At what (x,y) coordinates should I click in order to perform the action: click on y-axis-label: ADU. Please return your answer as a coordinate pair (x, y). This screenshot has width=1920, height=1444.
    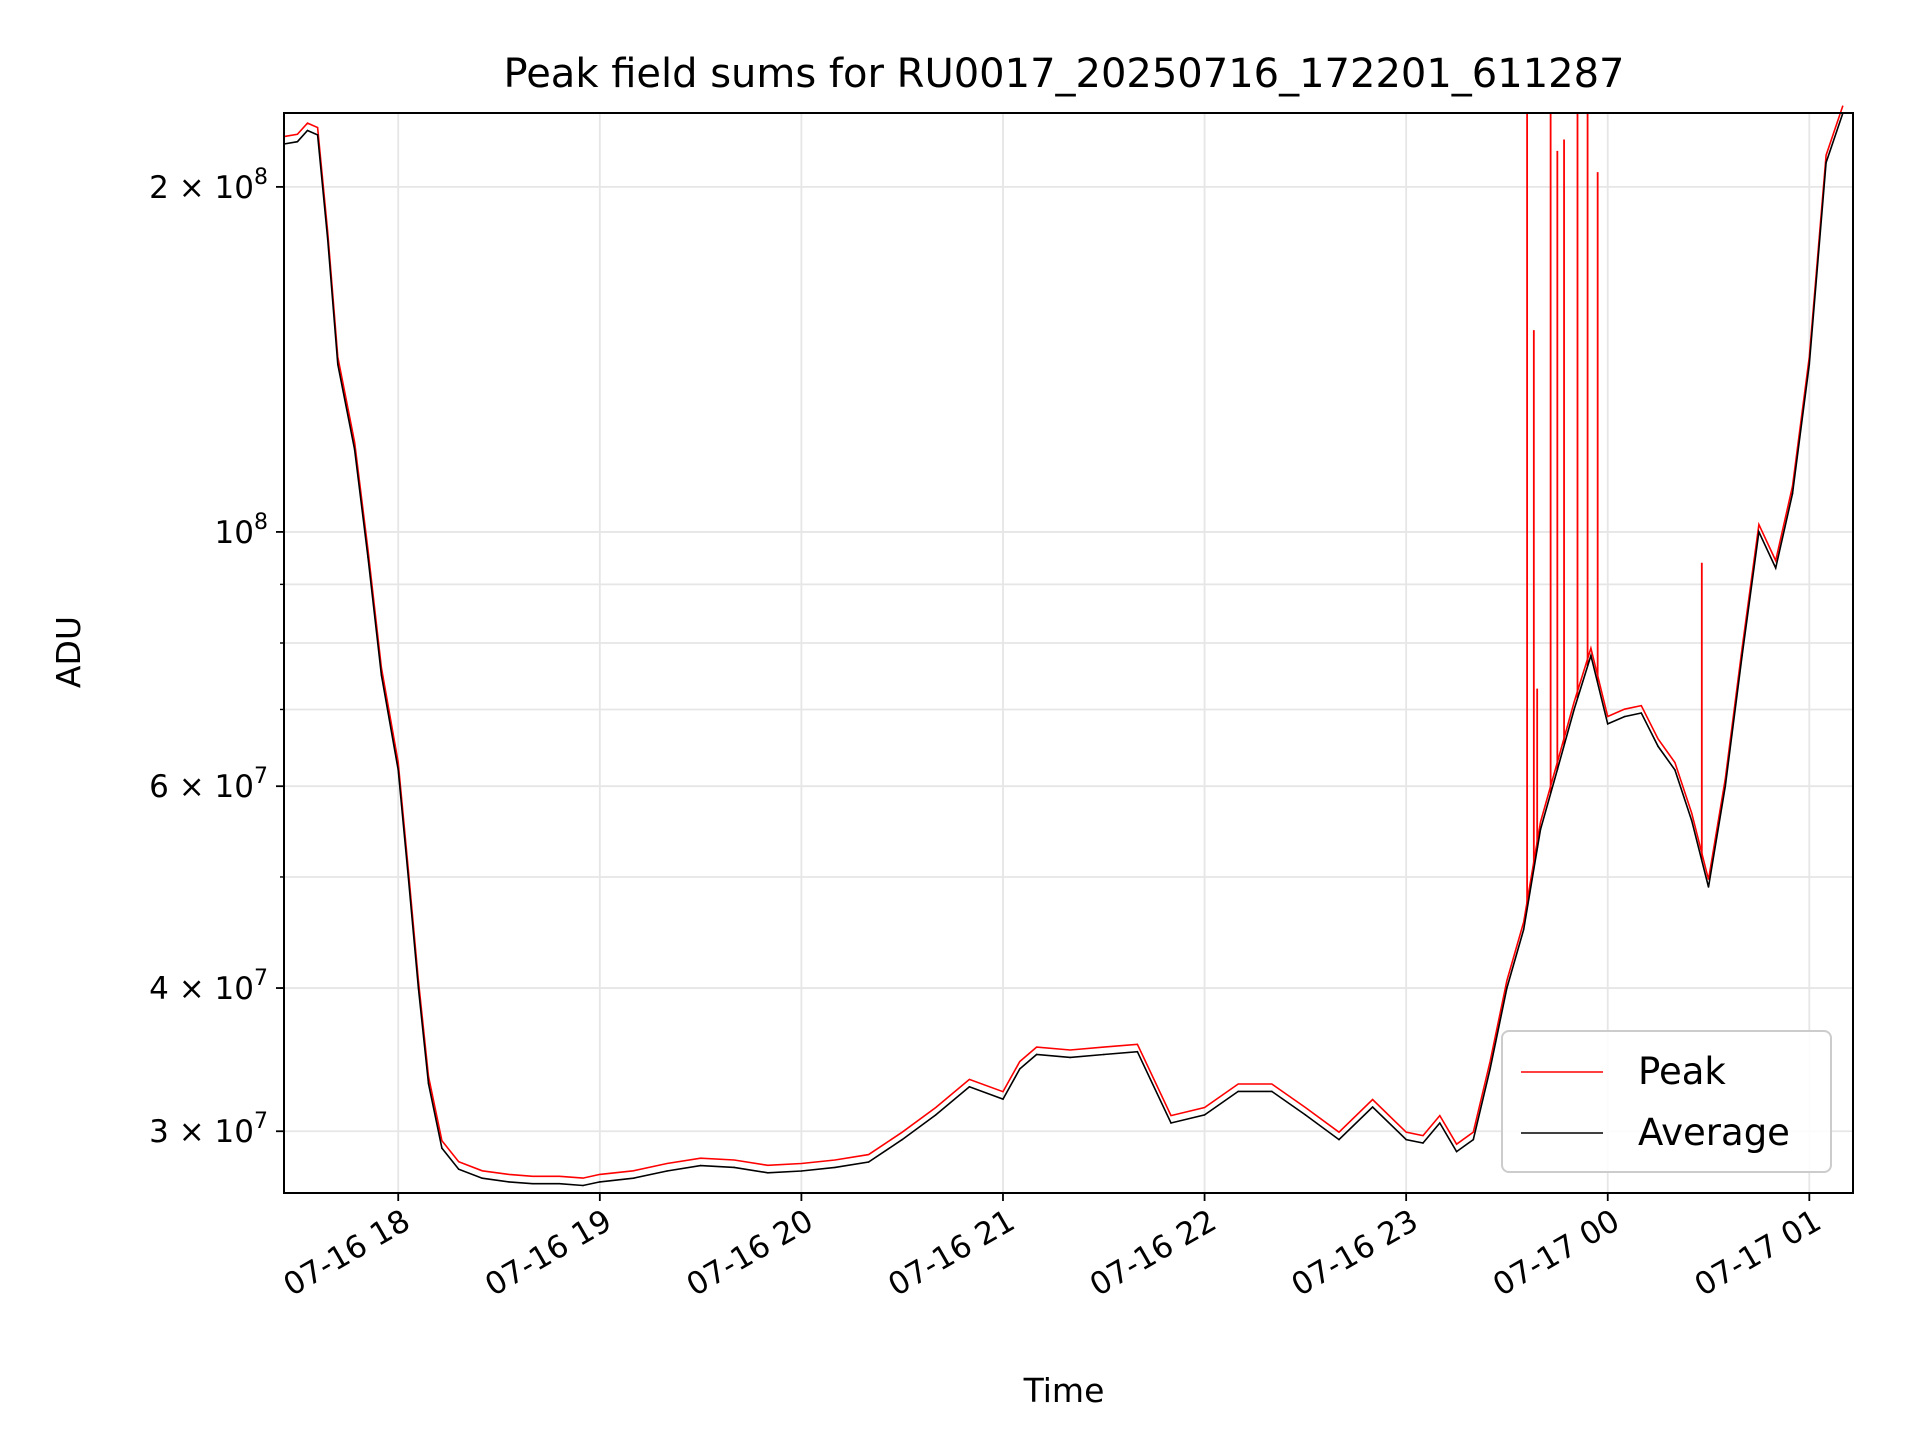
    Looking at the image, I should click on (68, 652).